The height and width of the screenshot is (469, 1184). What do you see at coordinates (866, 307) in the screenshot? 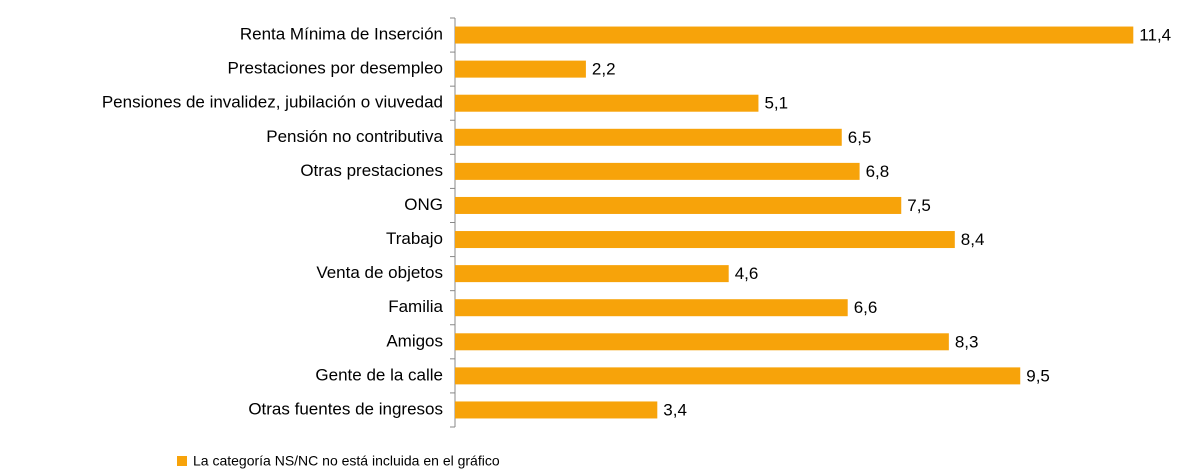
I see `value-label: 6,6` at bounding box center [866, 307].